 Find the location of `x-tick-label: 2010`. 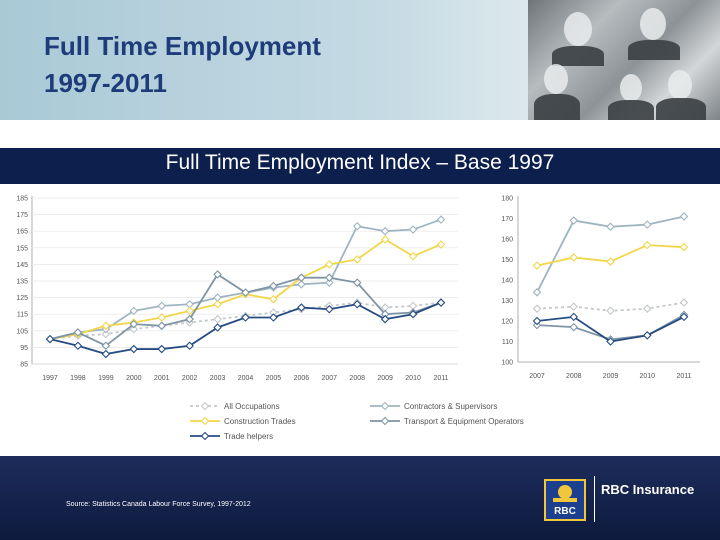

x-tick-label: 2010 is located at coordinates (413, 378).